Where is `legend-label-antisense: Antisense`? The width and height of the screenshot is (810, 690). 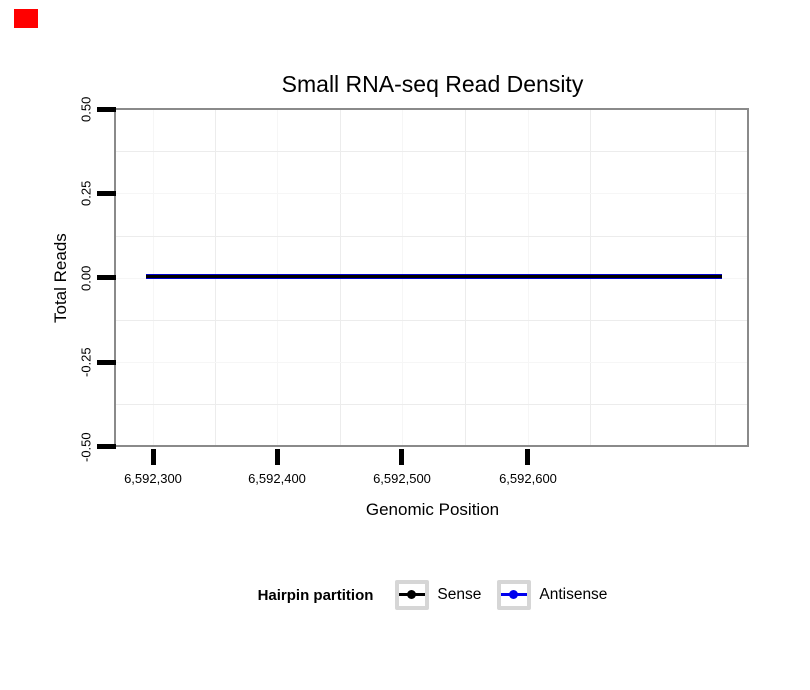 legend-label-antisense: Antisense is located at coordinates (573, 594).